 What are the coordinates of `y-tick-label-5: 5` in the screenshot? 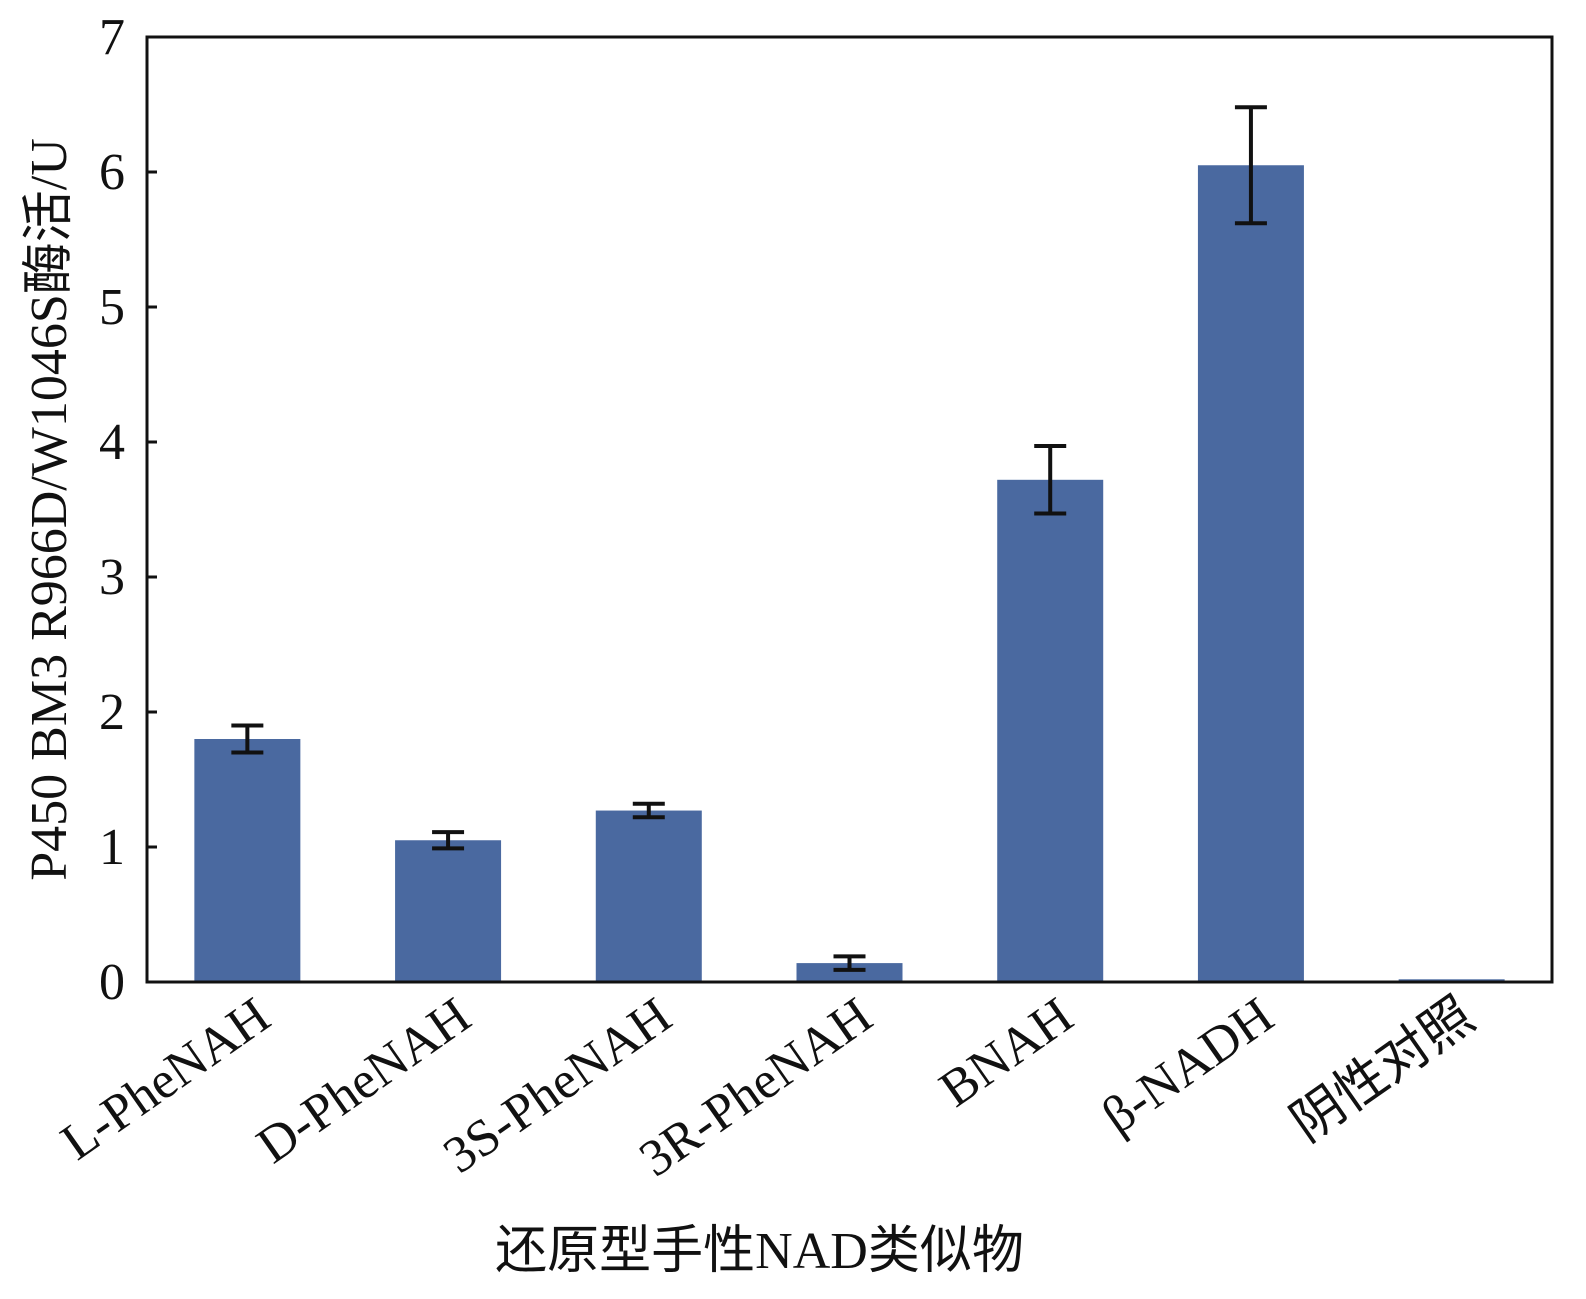 It's located at (112, 307).